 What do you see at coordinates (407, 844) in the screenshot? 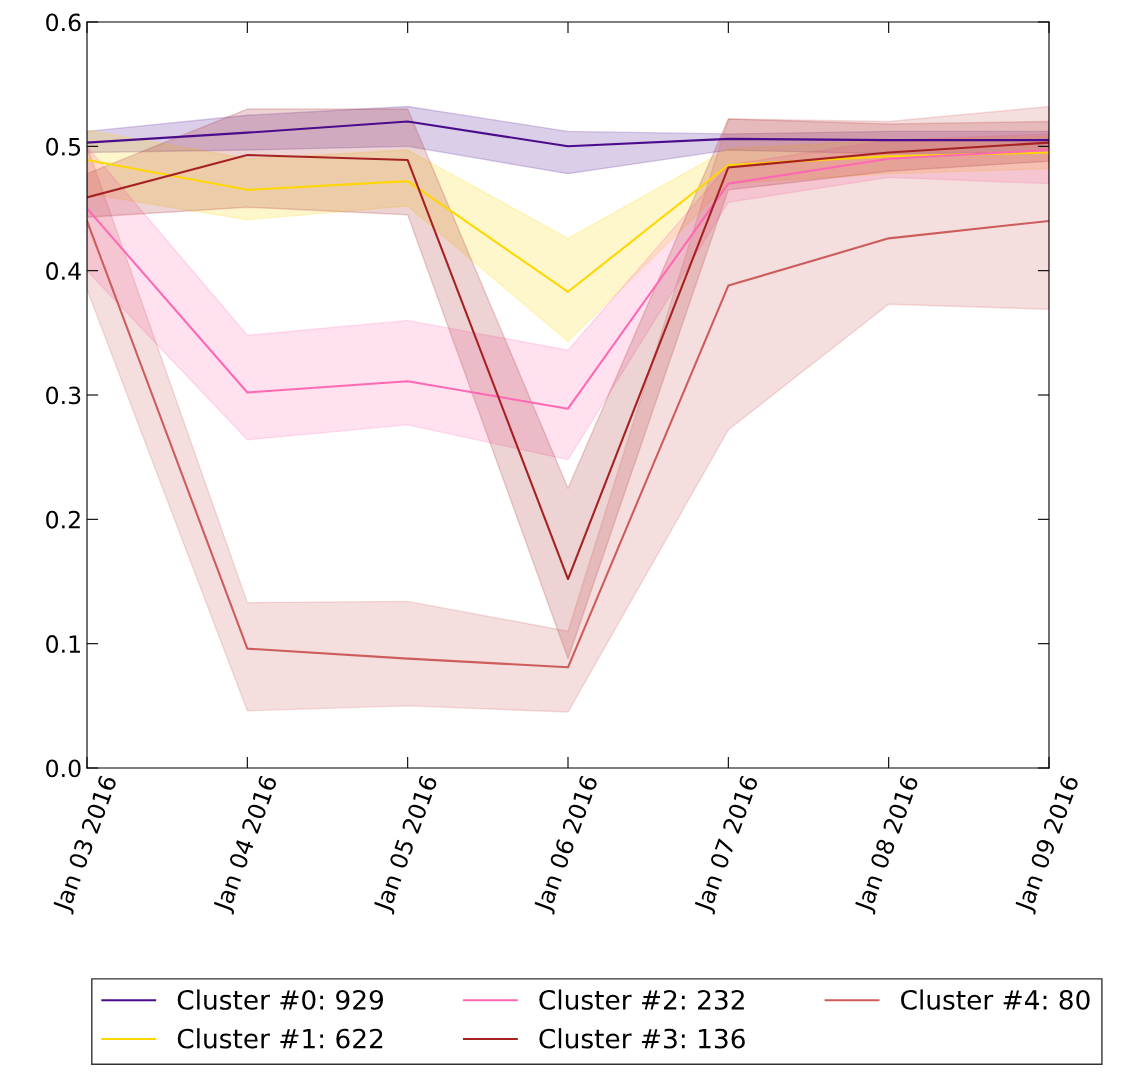
I see `x-tick-label: Jan 05 2016` at bounding box center [407, 844].